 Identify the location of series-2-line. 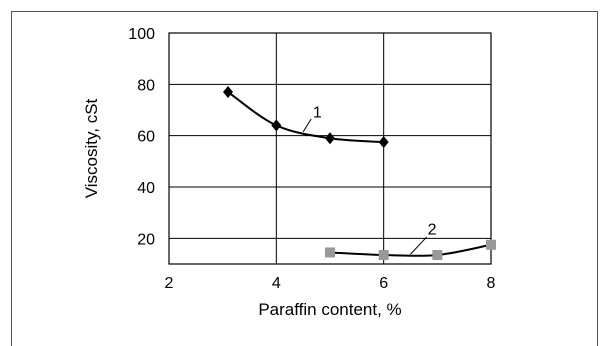
(410, 250).